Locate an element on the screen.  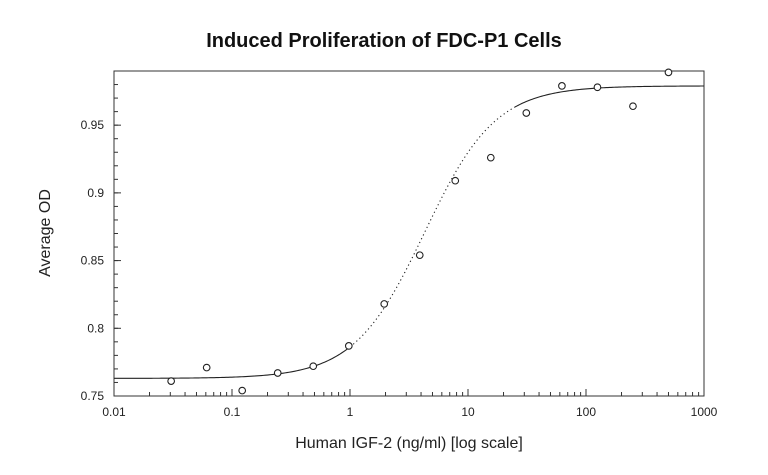
x-tick-label: 10 is located at coordinates (468, 412).